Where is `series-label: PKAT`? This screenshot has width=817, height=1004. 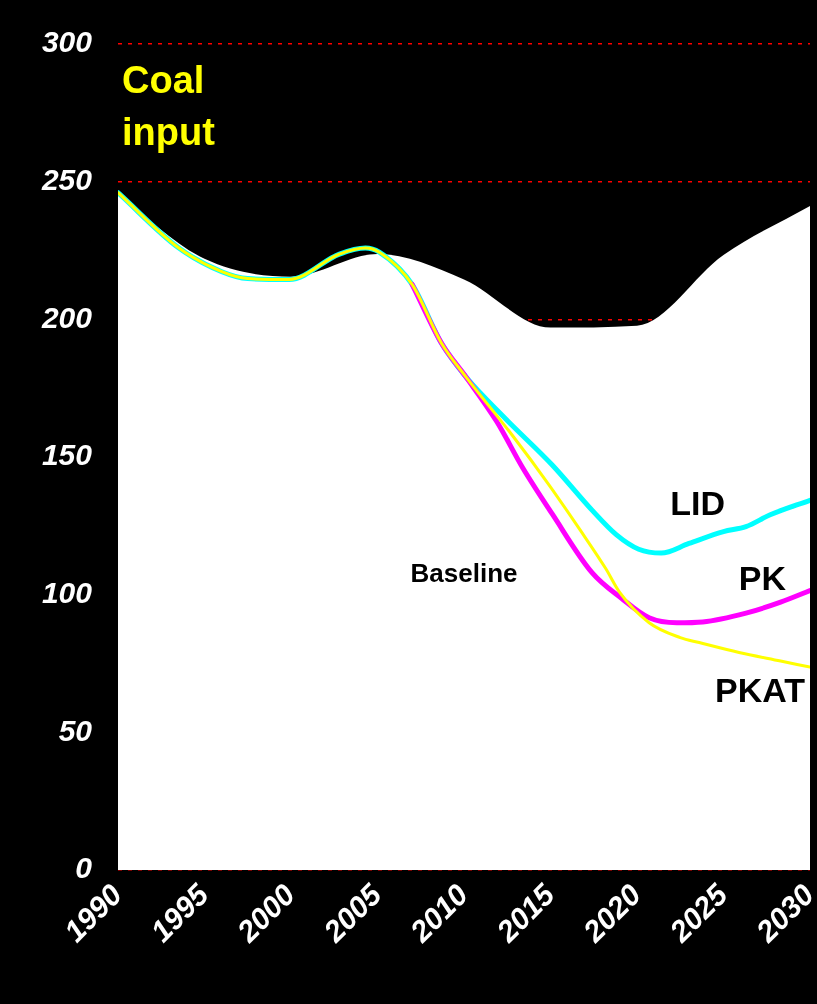 series-label: PKAT is located at coordinates (760, 690).